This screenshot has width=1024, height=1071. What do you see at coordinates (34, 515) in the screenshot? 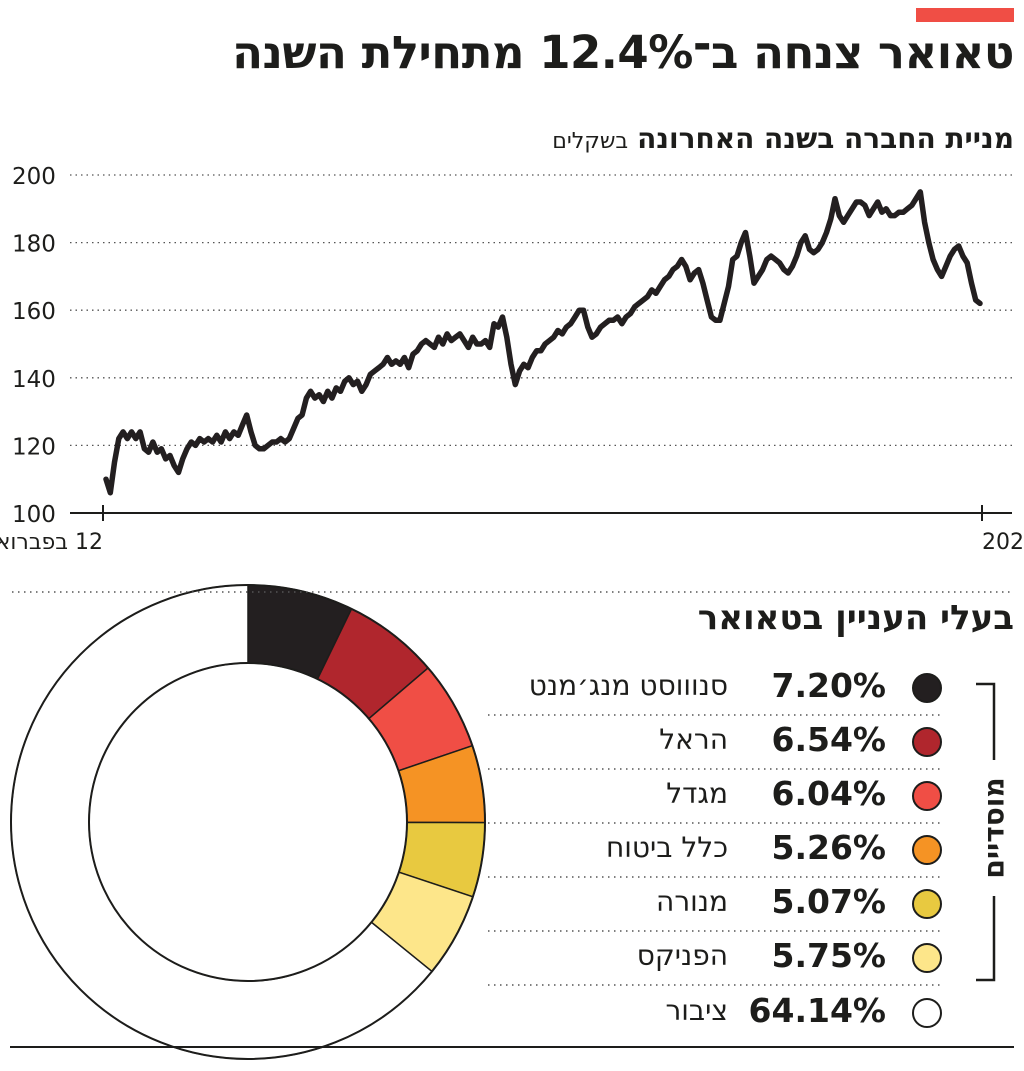
I see `y-tick-label: 100` at bounding box center [34, 515].